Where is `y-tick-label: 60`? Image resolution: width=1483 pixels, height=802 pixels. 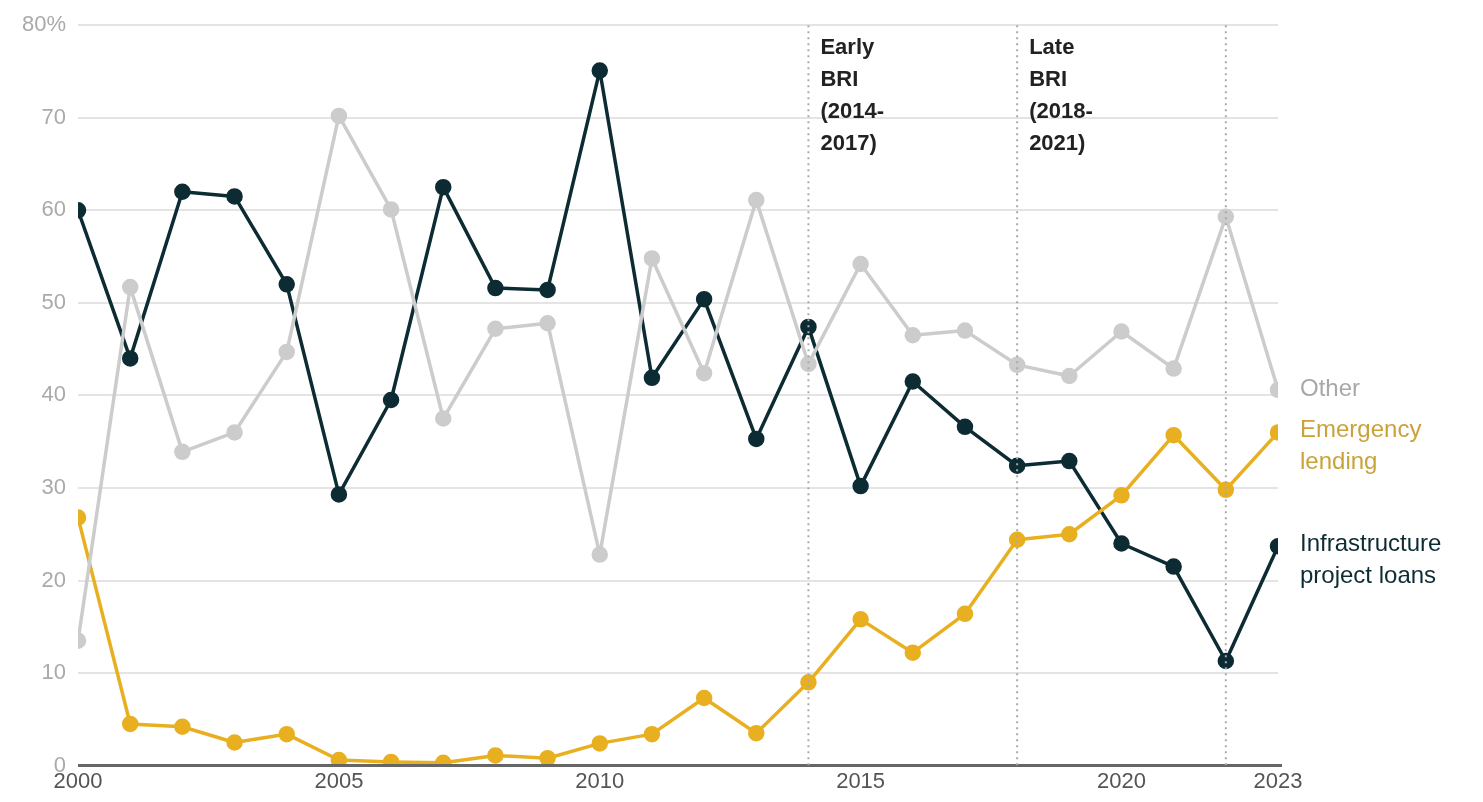 y-tick-label: 60 is located at coordinates (54, 209).